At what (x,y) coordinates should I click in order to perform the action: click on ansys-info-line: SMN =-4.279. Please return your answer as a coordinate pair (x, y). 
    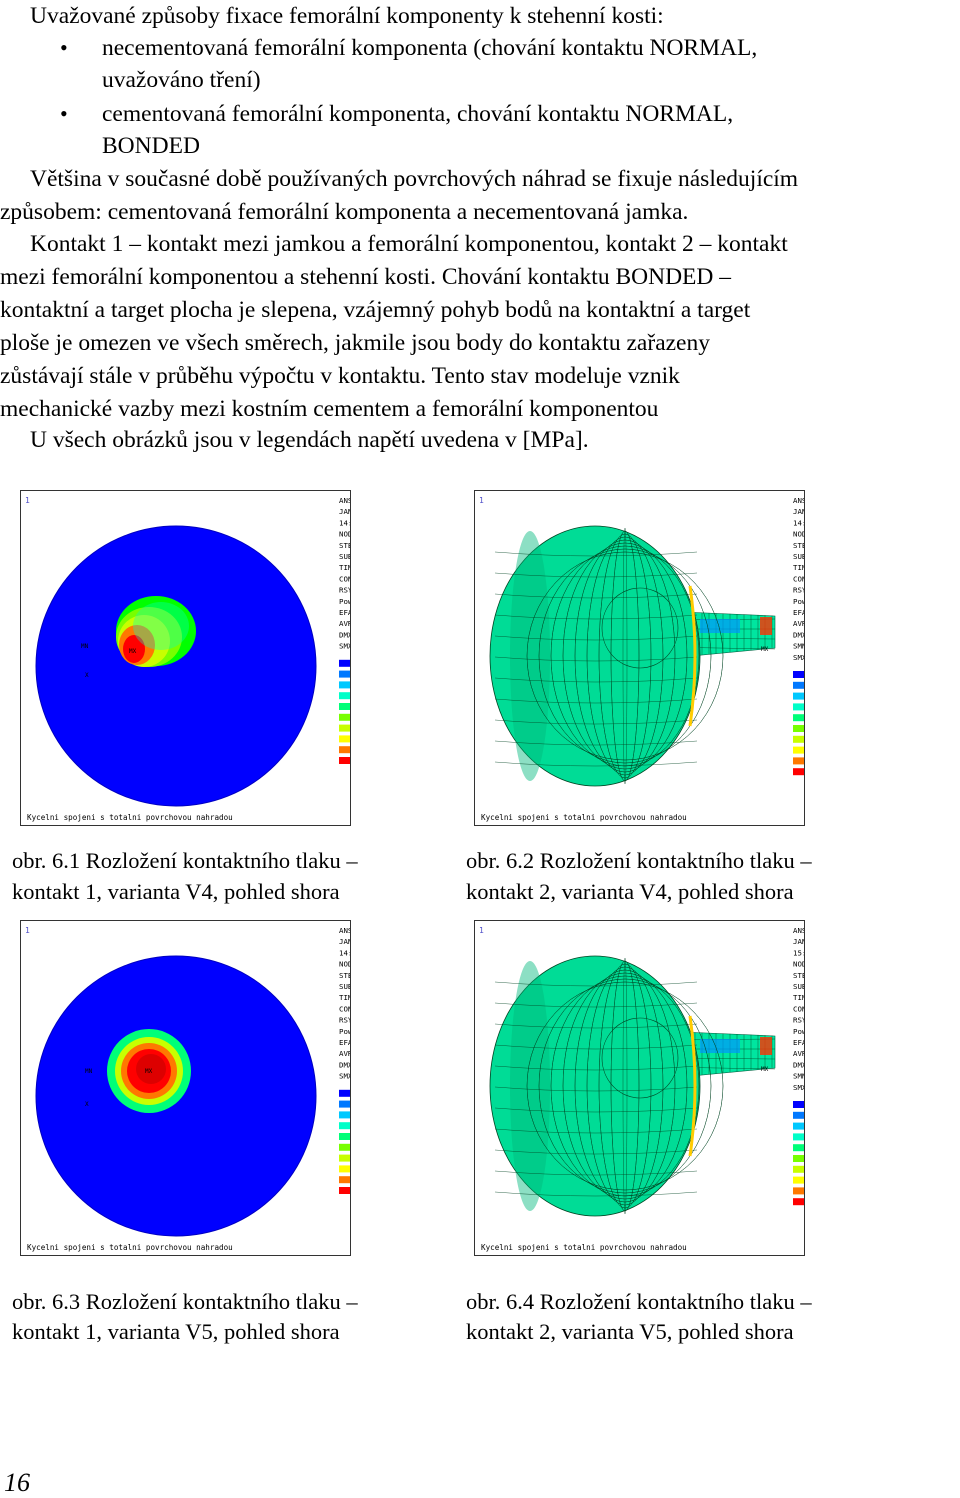
    Looking at the image, I should click on (798, 1076).